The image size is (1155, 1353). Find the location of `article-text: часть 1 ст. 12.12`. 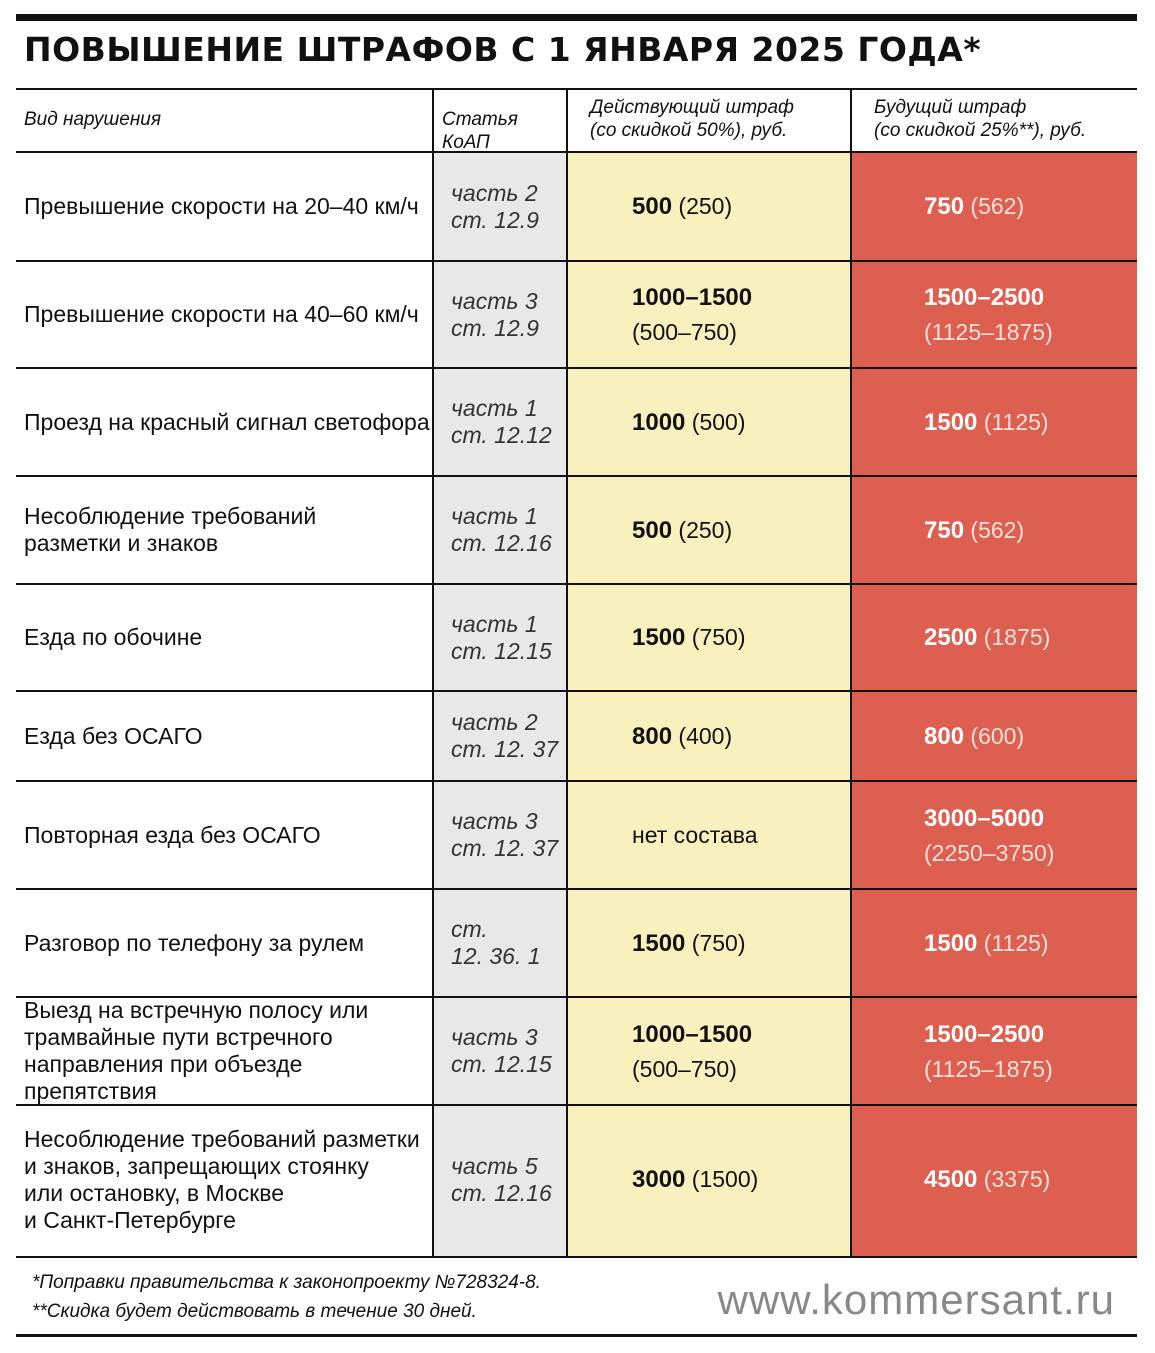

article-text: часть 1 ст. 12.12 is located at coordinates (501, 421).